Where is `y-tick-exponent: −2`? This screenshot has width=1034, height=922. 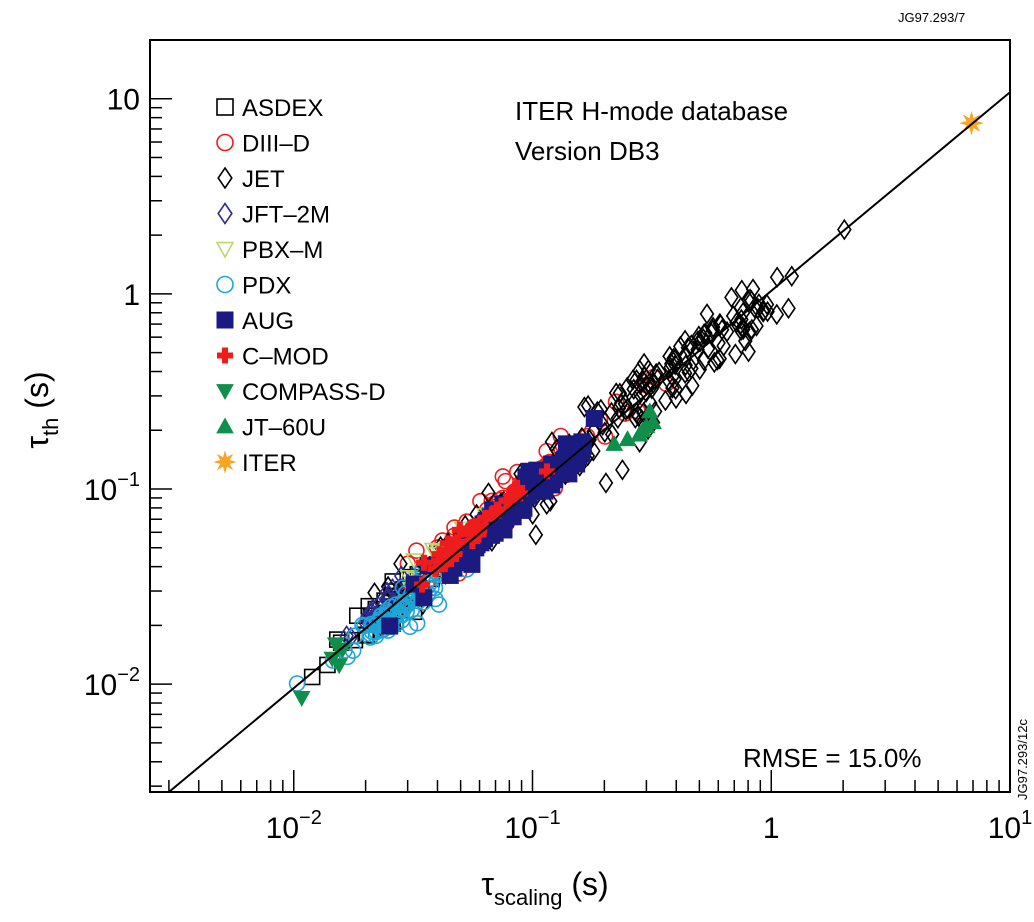
y-tick-exponent: −2 is located at coordinates (128, 675).